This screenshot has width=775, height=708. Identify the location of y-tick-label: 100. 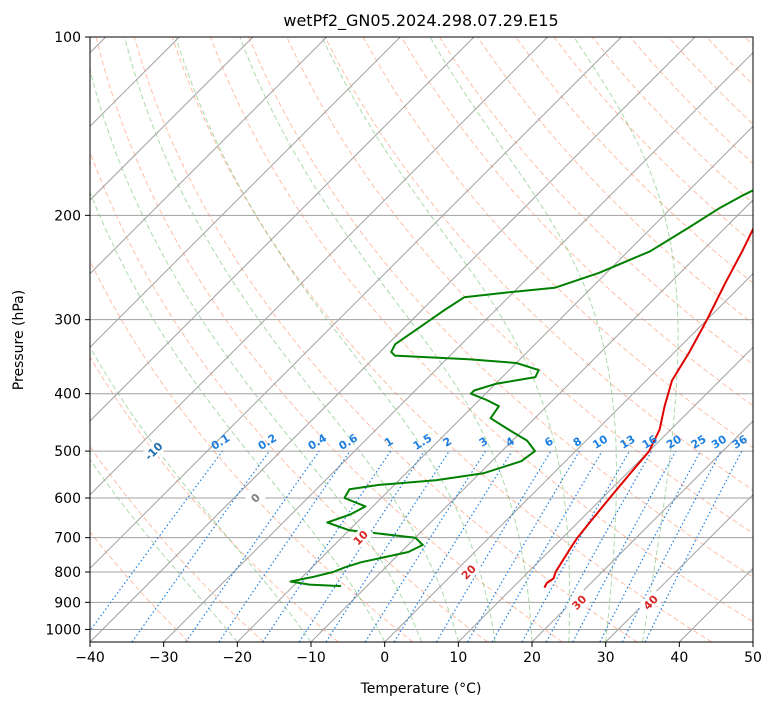
(67, 38).